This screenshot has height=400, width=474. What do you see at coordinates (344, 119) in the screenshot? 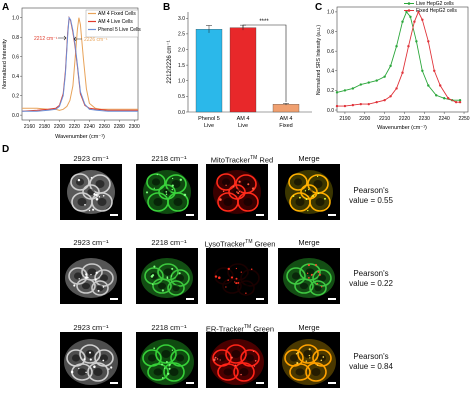
I see `panel-c-xtick-label: 2190` at bounding box center [344, 119].